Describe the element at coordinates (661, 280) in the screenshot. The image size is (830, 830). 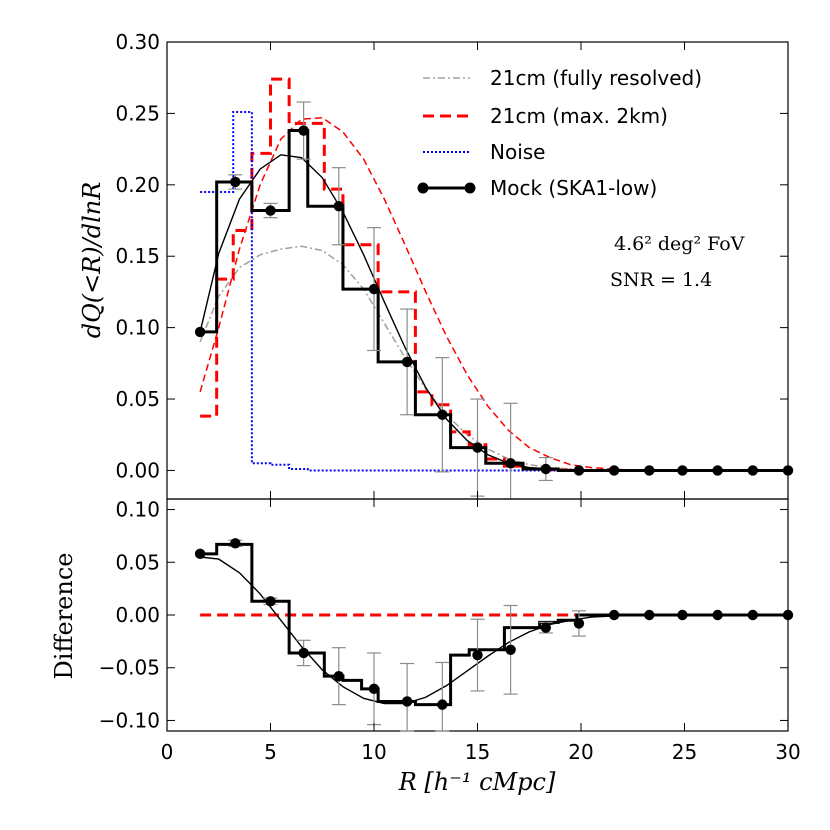
I see `annotation-snr: SNR = 1.4` at that location.